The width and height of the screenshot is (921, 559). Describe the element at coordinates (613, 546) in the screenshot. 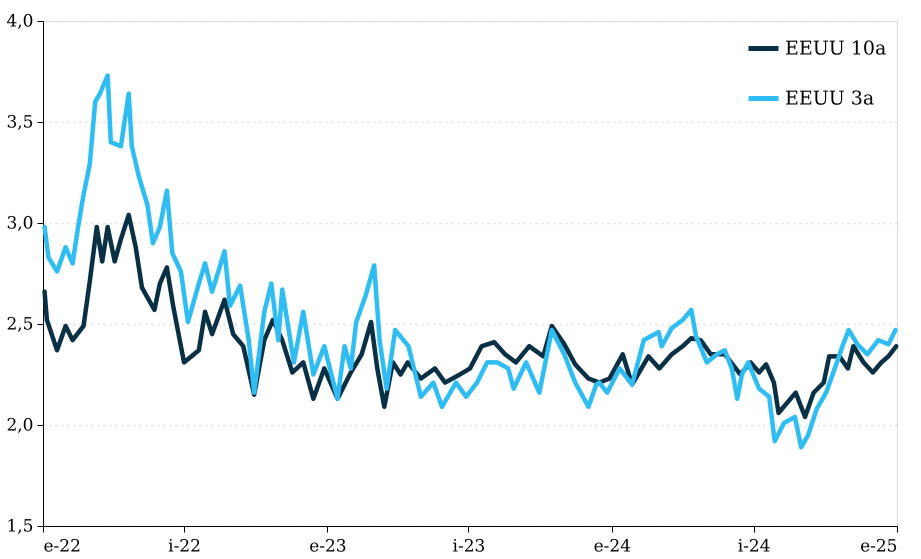

I see `x-tick-label: e-24` at that location.